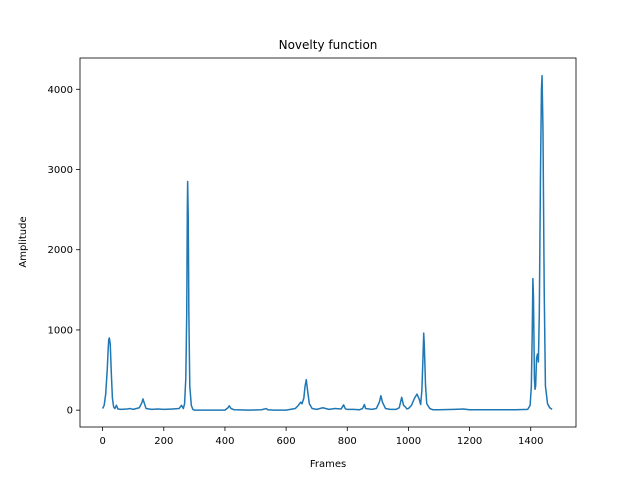 Image resolution: width=640 pixels, height=480 pixels. Describe the element at coordinates (60, 330) in the screenshot. I see `y-tick-label: 1000` at that location.